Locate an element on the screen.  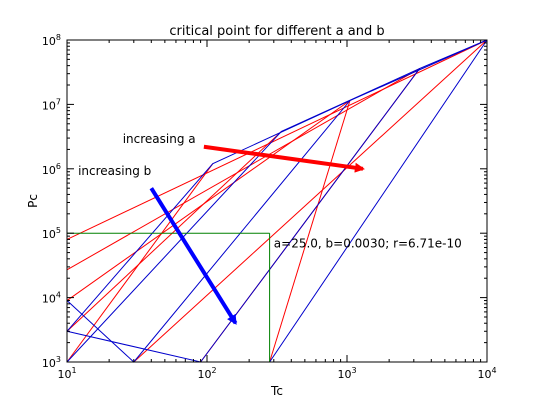
y-tick-label-4: 10⁷ is located at coordinates (51, 104).